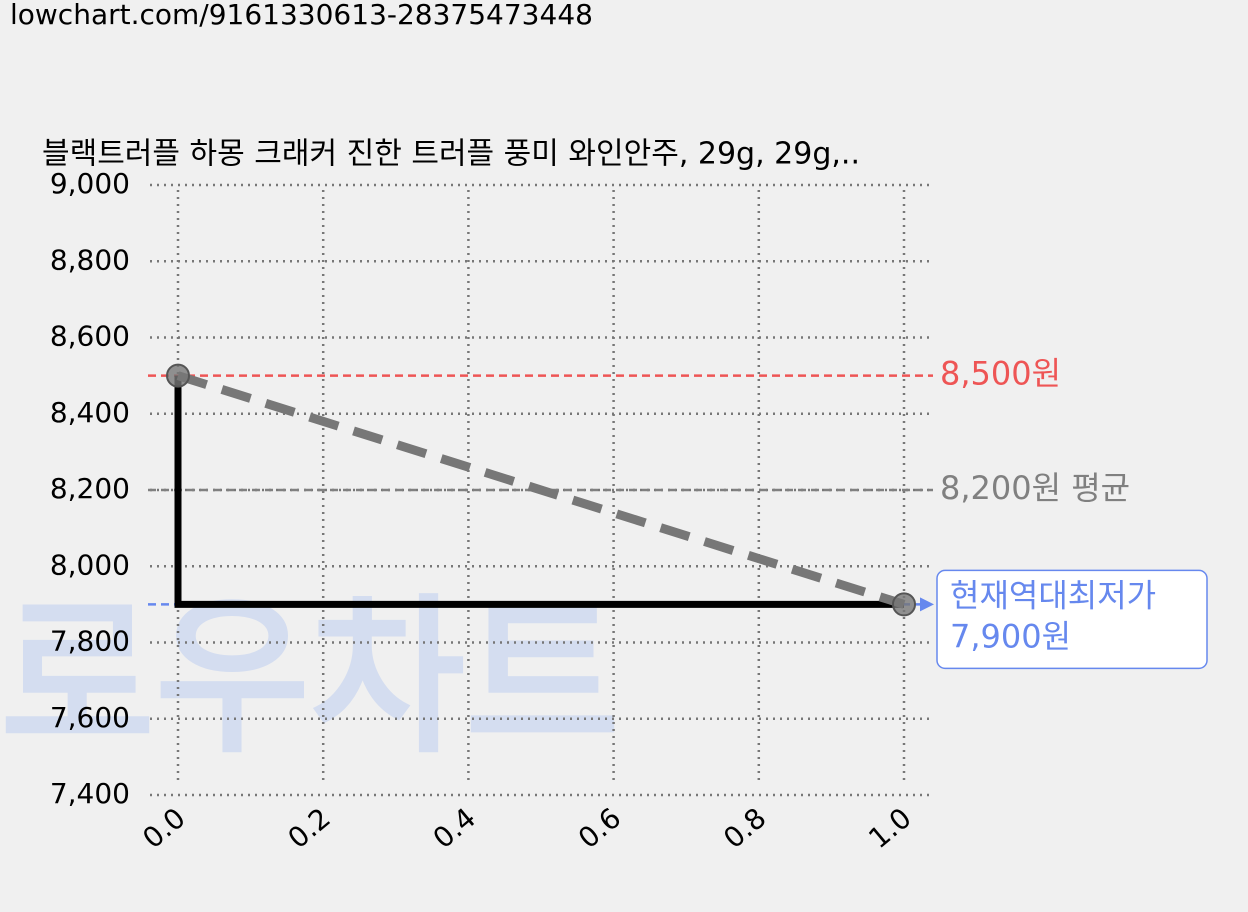  Describe the element at coordinates (310, 678) in the screenshot. I see `watermark: 로우차트` at that location.